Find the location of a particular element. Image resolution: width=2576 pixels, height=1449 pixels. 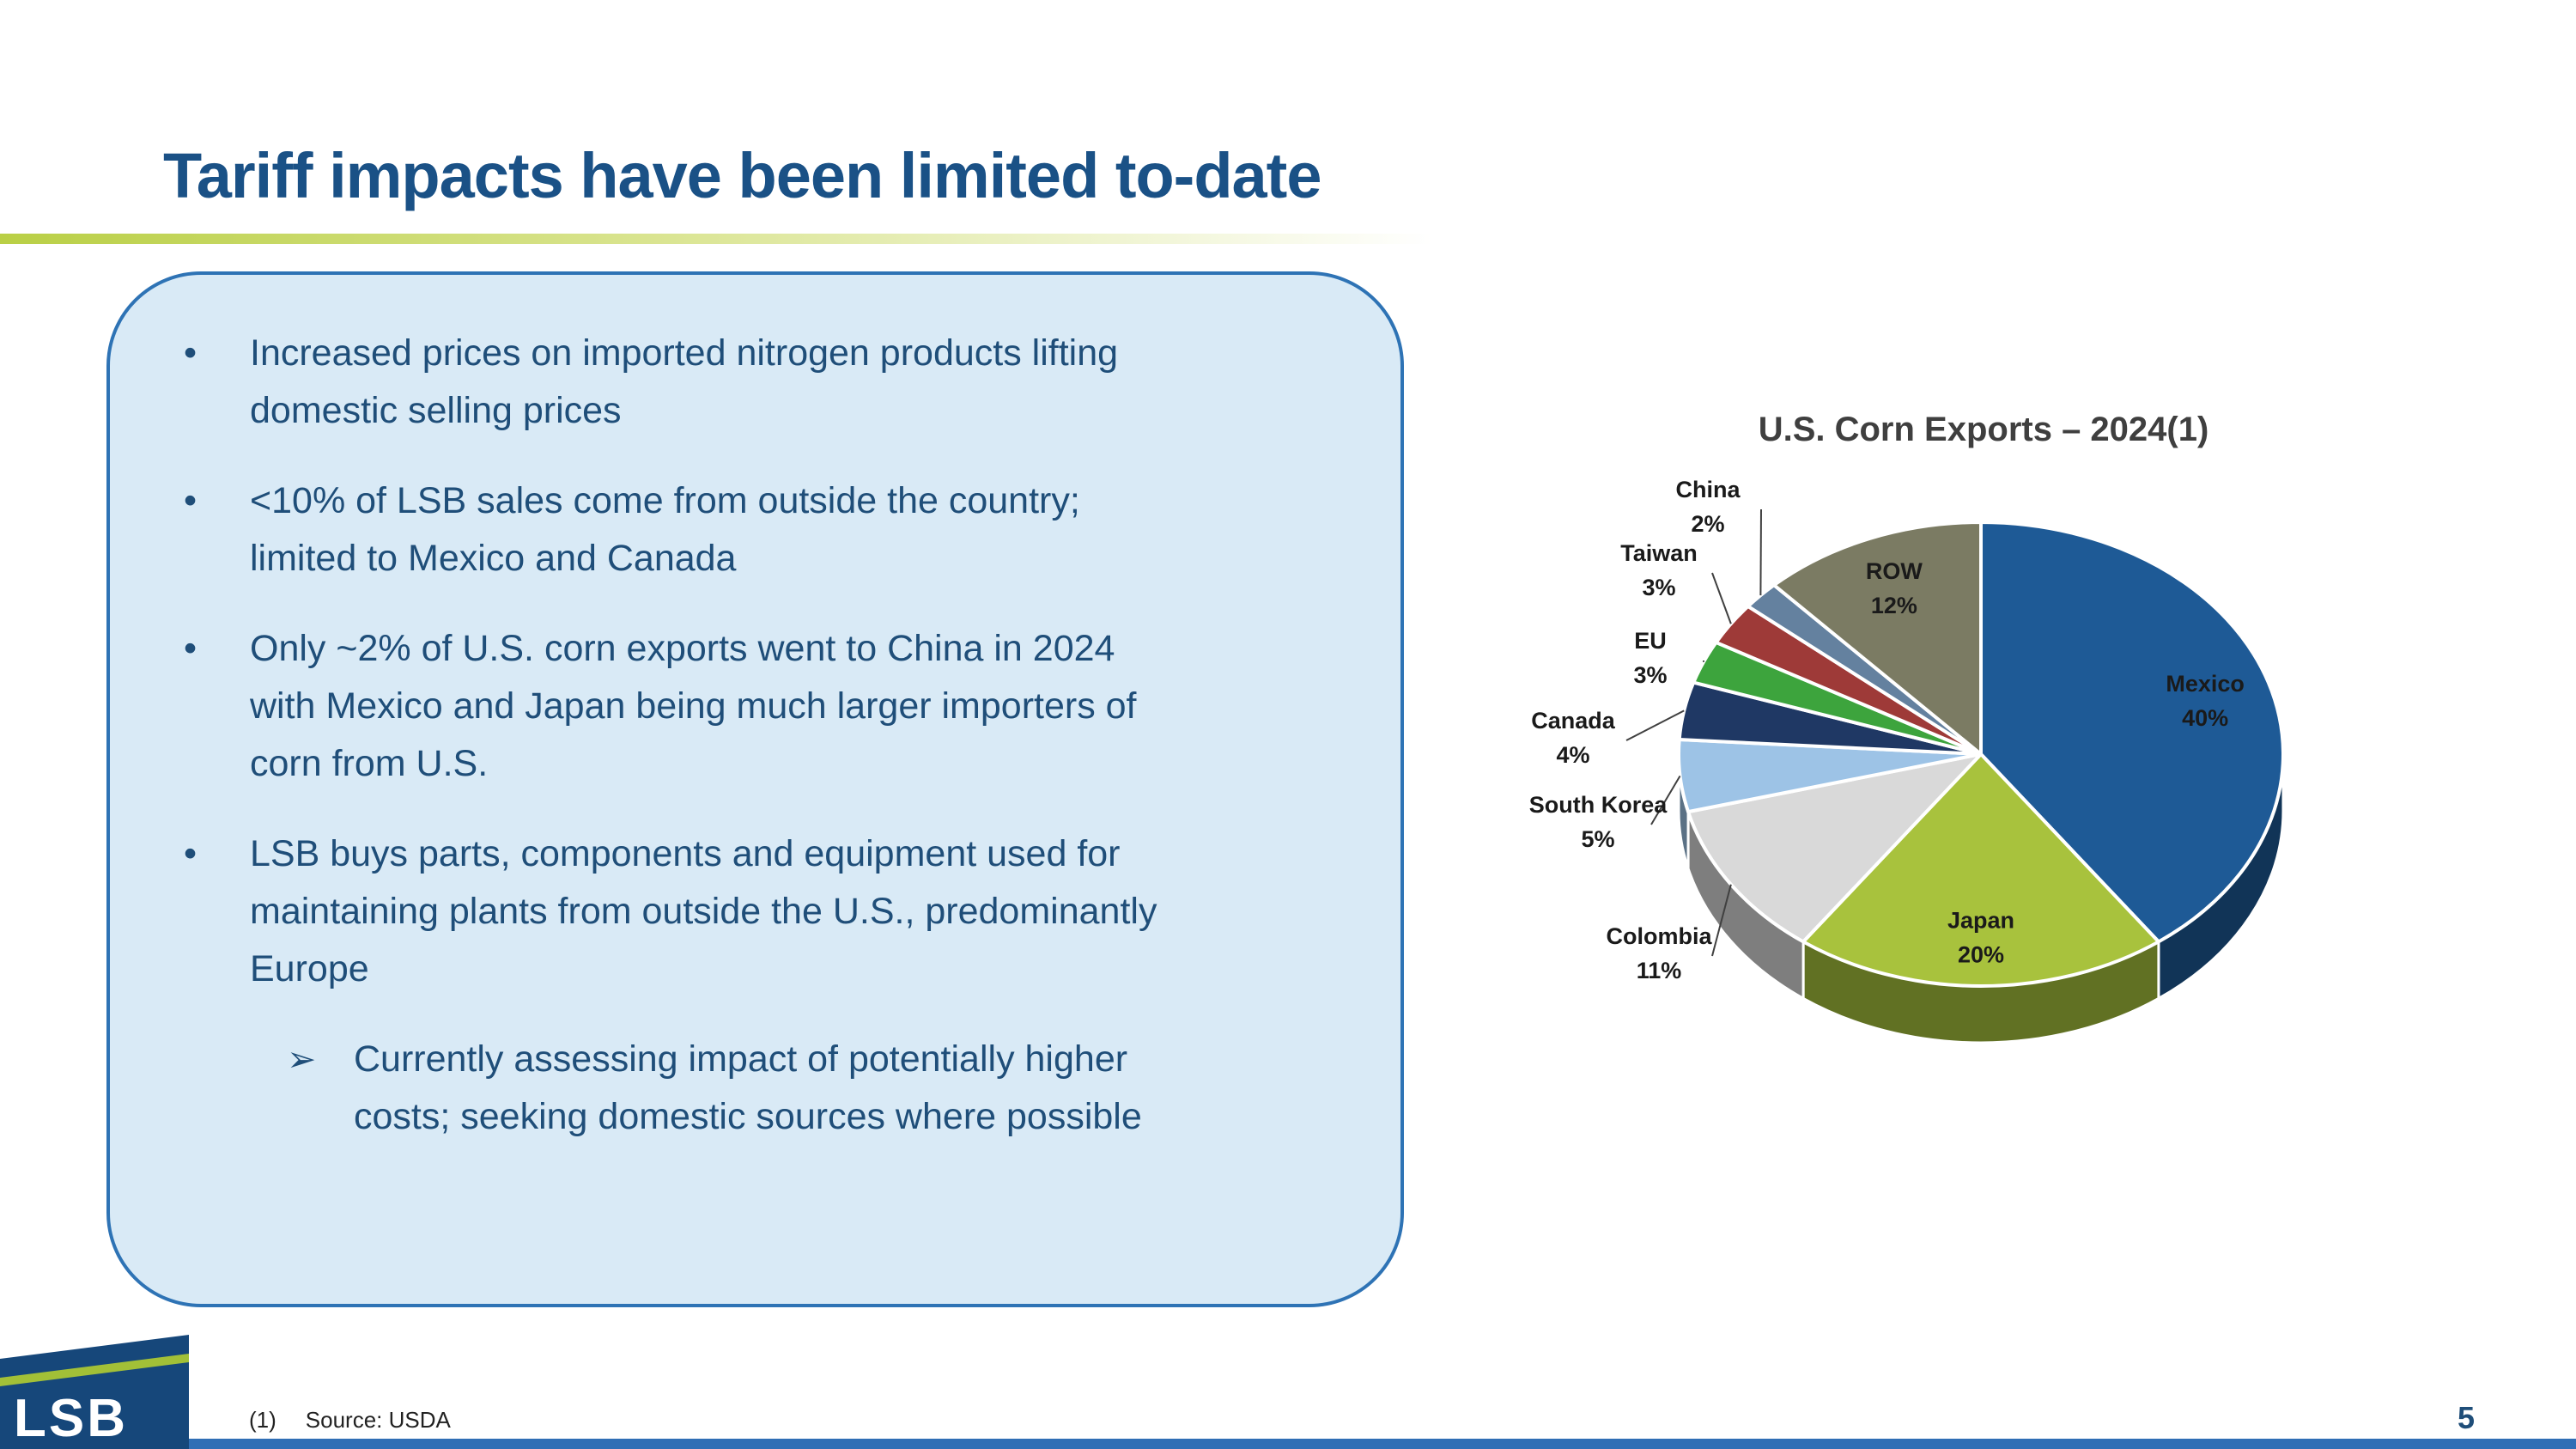

bottom-accent-bar is located at coordinates (1288, 1444).